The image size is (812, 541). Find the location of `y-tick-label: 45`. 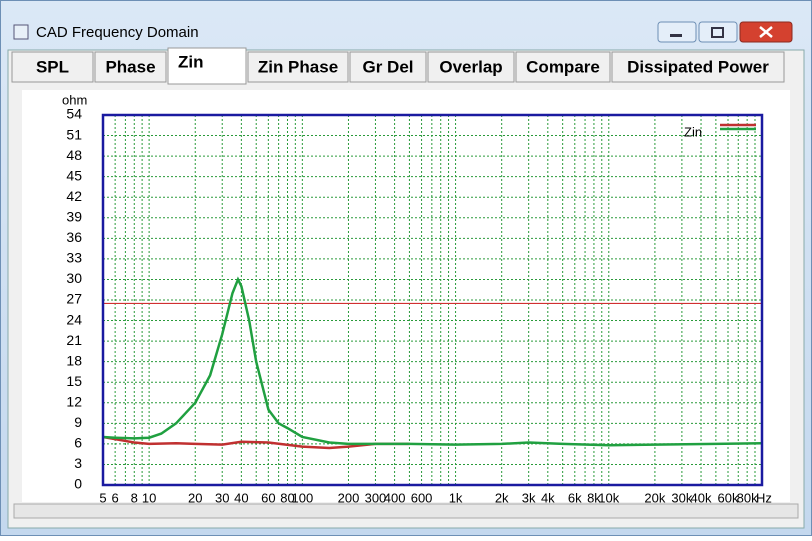

y-tick-label: 45 is located at coordinates (74, 175).